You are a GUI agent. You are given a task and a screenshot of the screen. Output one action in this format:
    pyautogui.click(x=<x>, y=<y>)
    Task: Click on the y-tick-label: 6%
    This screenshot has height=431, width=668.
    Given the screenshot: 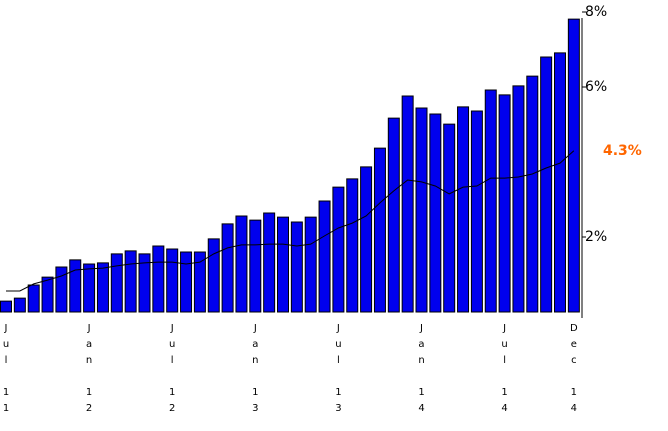 What is the action you would take?
    pyautogui.click(x=596, y=87)
    